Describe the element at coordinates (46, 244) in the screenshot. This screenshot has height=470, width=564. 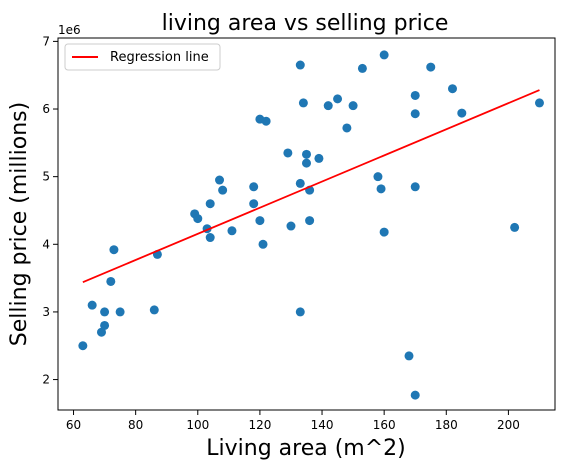
I see `y-tick-label: 4` at that location.